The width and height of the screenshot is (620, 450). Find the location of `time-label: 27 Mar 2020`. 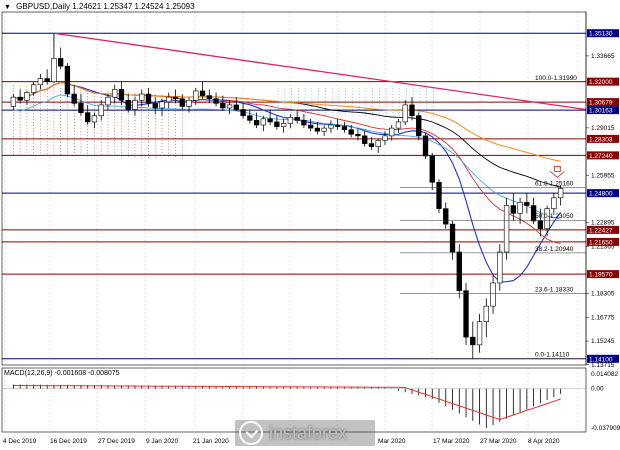

time-label: 27 Mar 2020 is located at coordinates (498, 441).